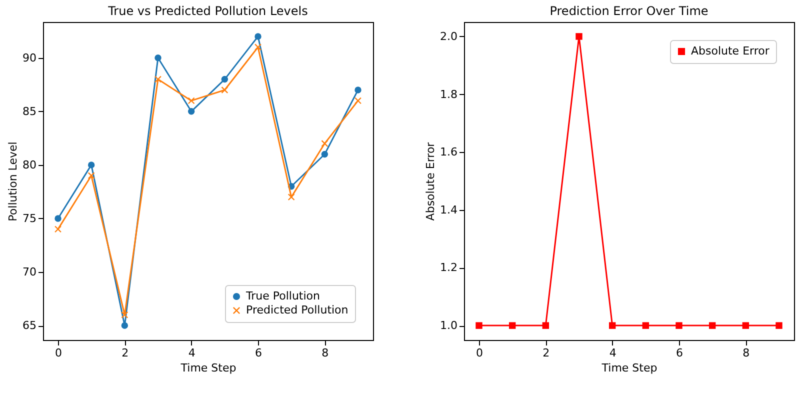  I want to click on y-tick-label: 90, so click(29, 57).